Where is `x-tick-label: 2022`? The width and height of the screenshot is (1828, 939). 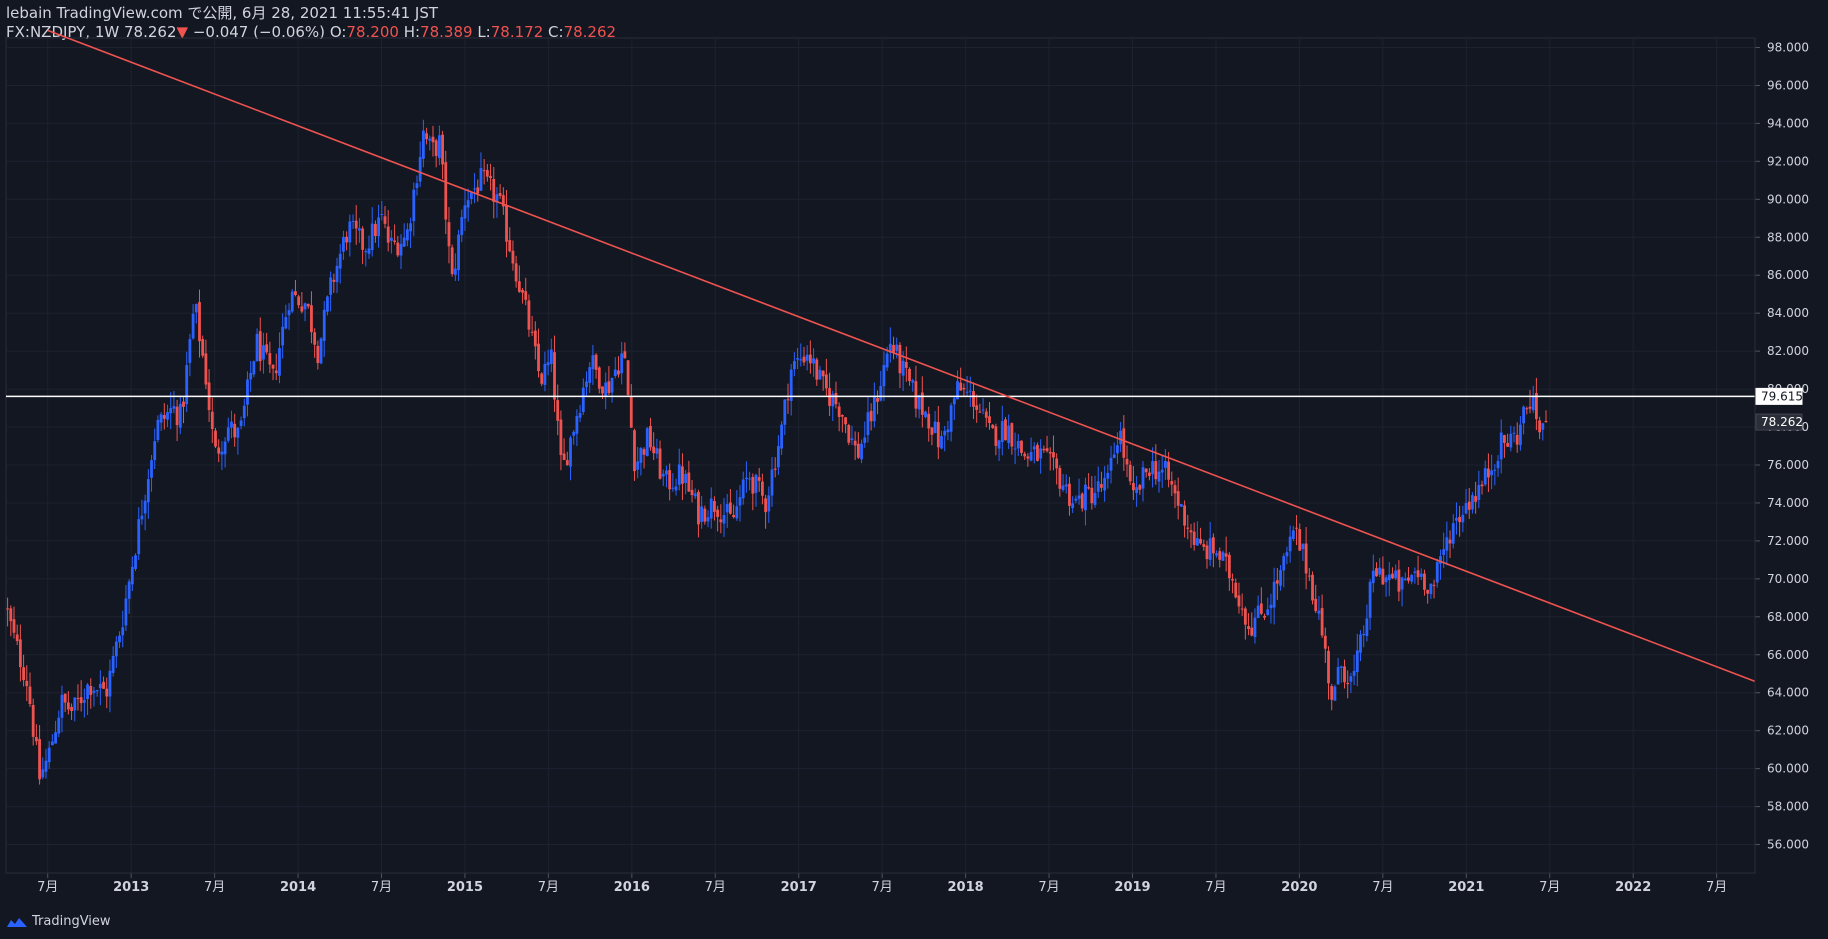 x-tick-label: 2022 is located at coordinates (1633, 887).